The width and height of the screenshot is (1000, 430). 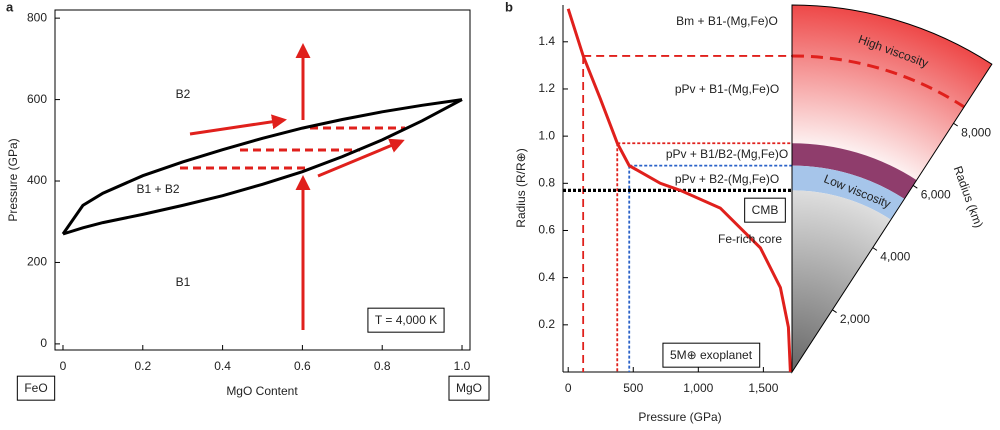 What do you see at coordinates (222, 366) in the screenshot?
I see `x-tick-label: 0.4` at bounding box center [222, 366].